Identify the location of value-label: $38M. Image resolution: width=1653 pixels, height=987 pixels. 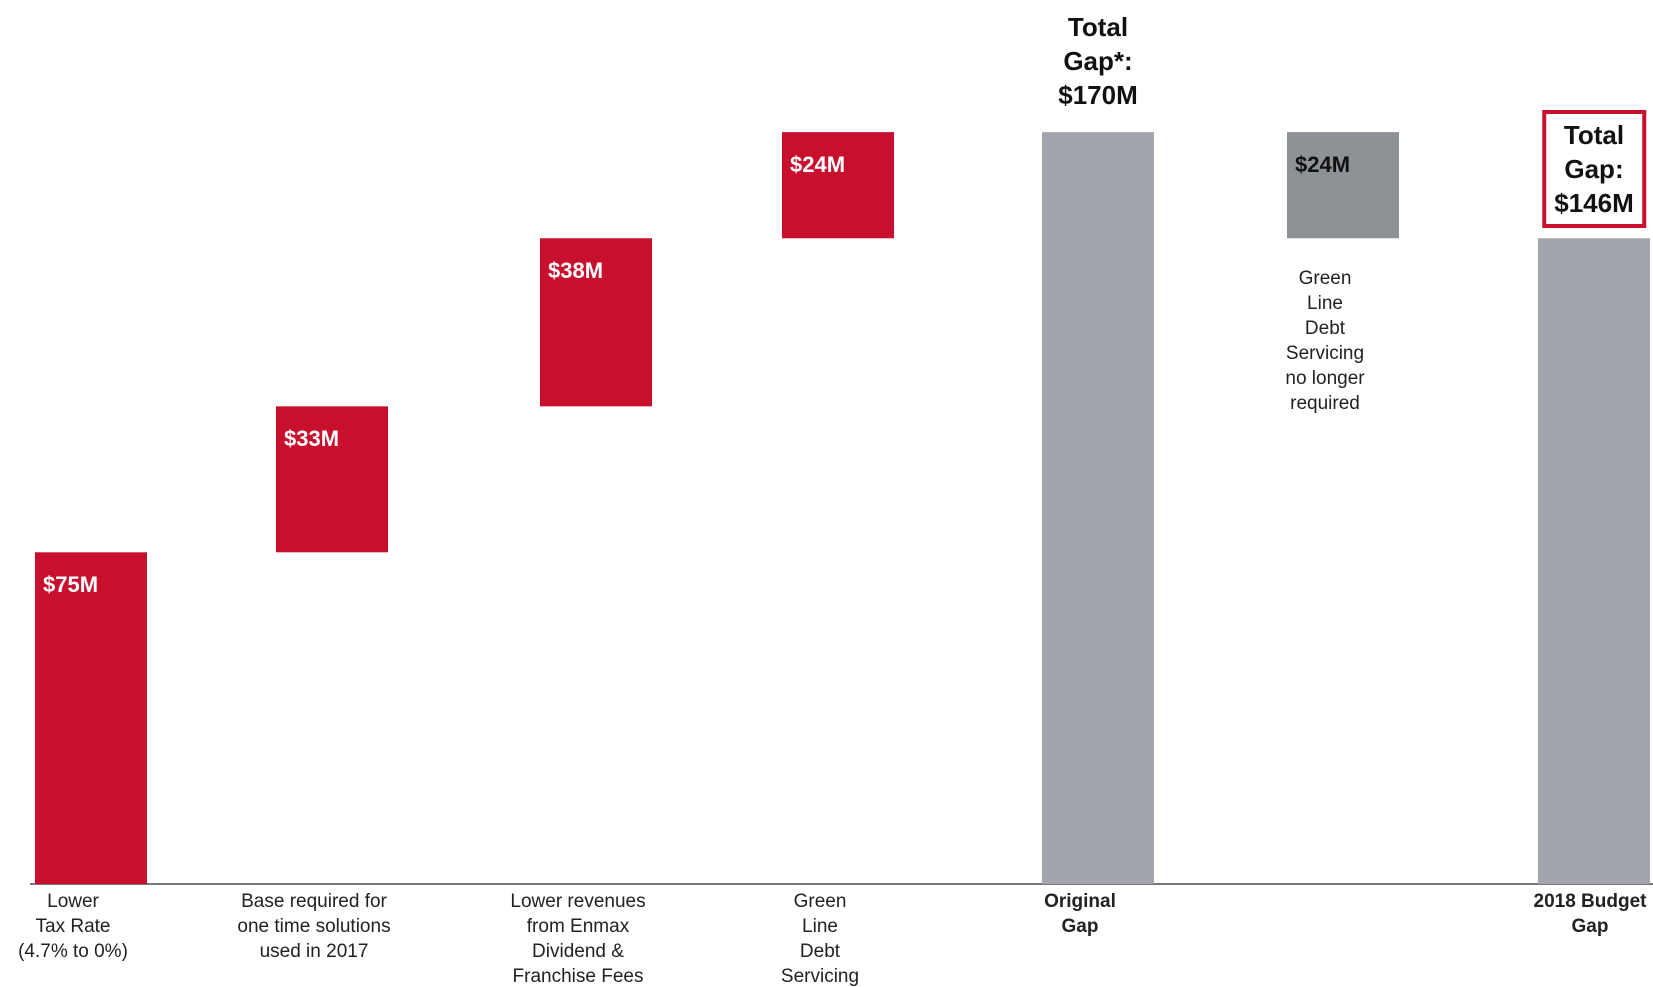
(576, 271).